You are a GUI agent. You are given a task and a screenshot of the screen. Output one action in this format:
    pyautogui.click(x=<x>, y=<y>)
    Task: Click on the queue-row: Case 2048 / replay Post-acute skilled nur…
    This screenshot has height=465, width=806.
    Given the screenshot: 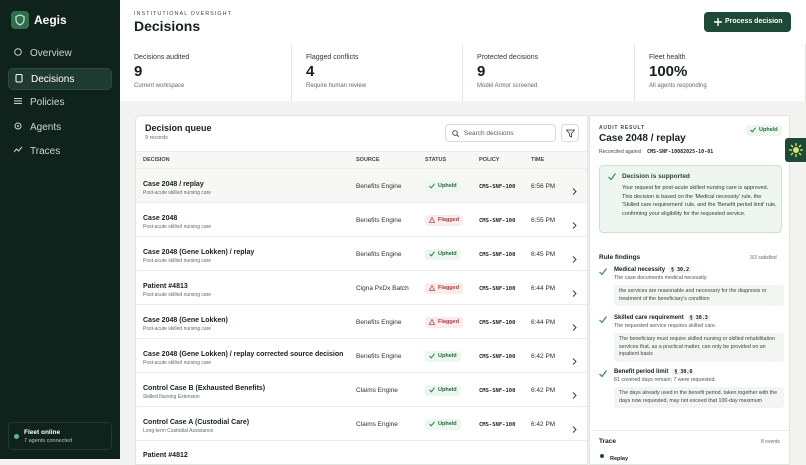 What is the action you would take?
    pyautogui.click(x=361, y=185)
    